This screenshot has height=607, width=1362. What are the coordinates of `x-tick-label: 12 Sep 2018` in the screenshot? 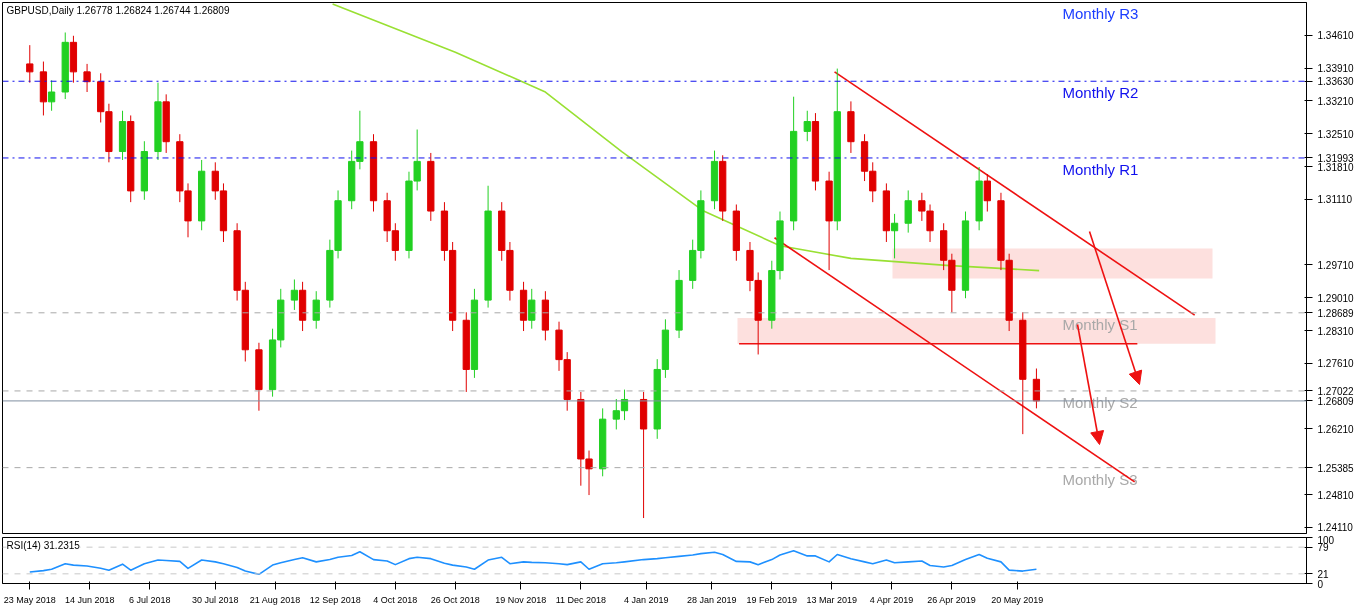 It's located at (335, 599).